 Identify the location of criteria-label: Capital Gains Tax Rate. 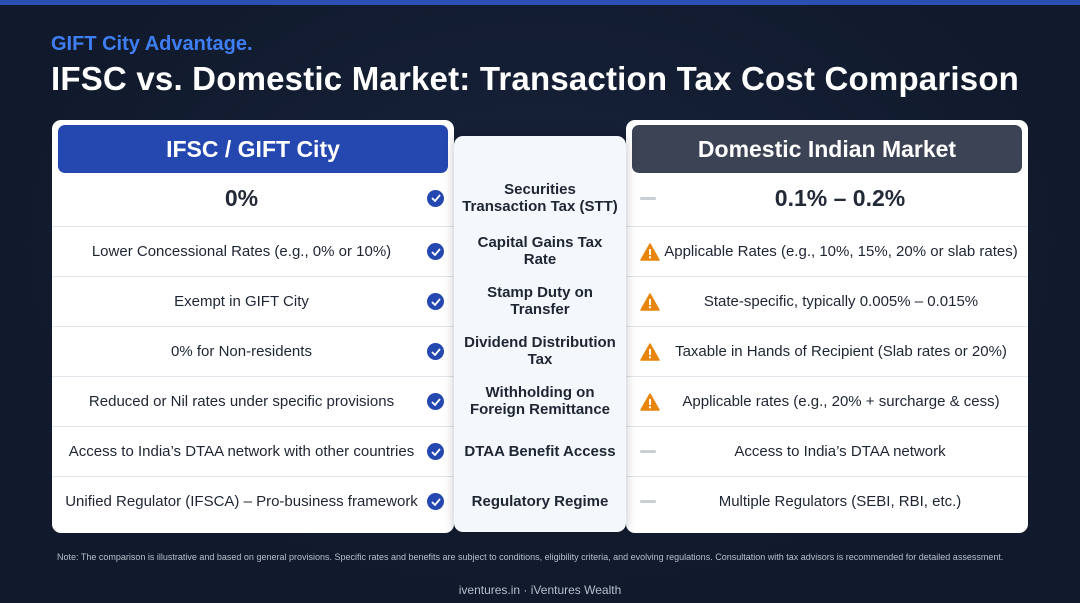
(540, 251).